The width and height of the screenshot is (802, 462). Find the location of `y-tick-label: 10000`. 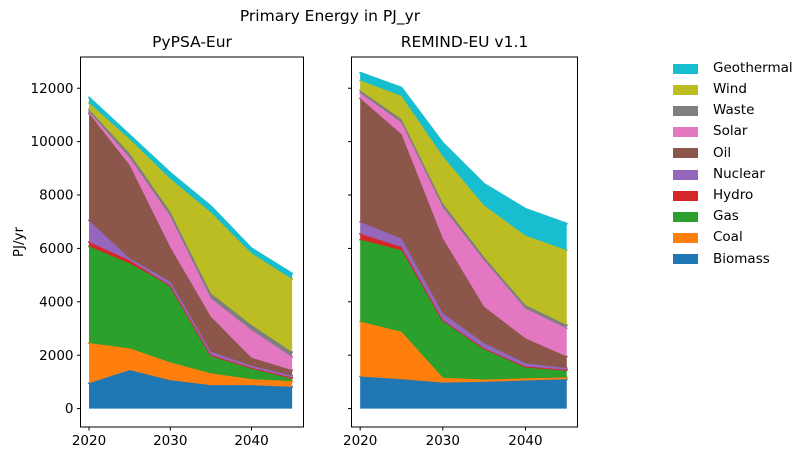

y-tick-label: 10000 is located at coordinates (52, 142).